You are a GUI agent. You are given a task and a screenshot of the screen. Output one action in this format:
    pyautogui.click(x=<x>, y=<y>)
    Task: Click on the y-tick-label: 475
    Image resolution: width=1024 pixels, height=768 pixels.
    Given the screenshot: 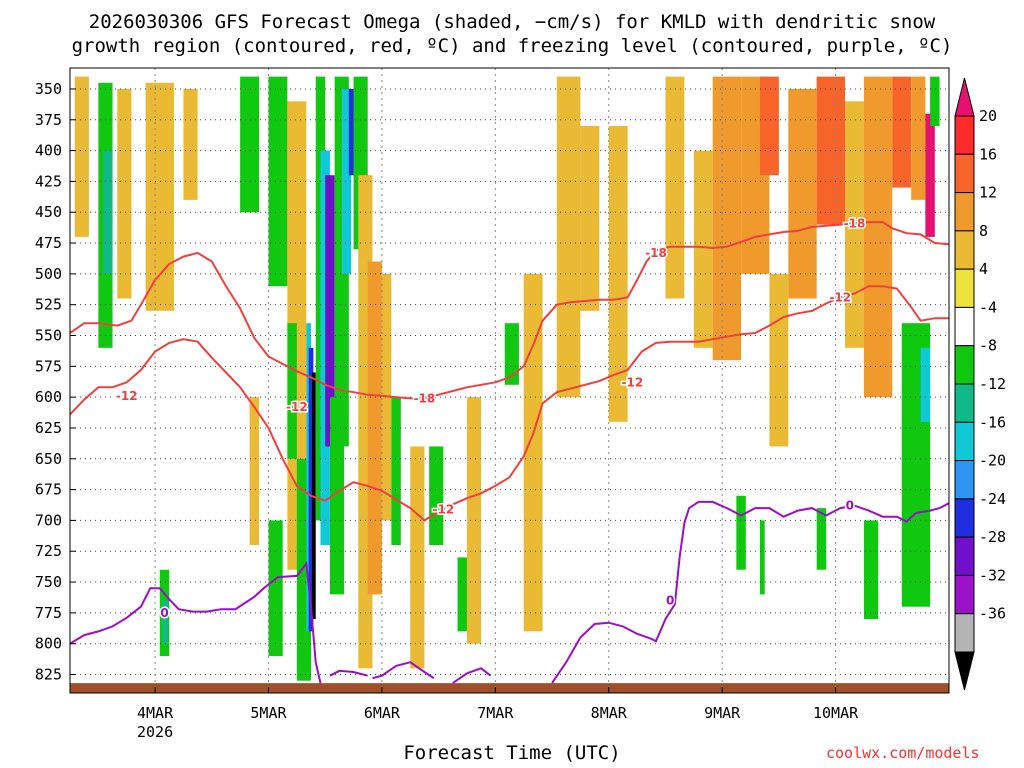 What is the action you would take?
    pyautogui.click(x=48, y=243)
    